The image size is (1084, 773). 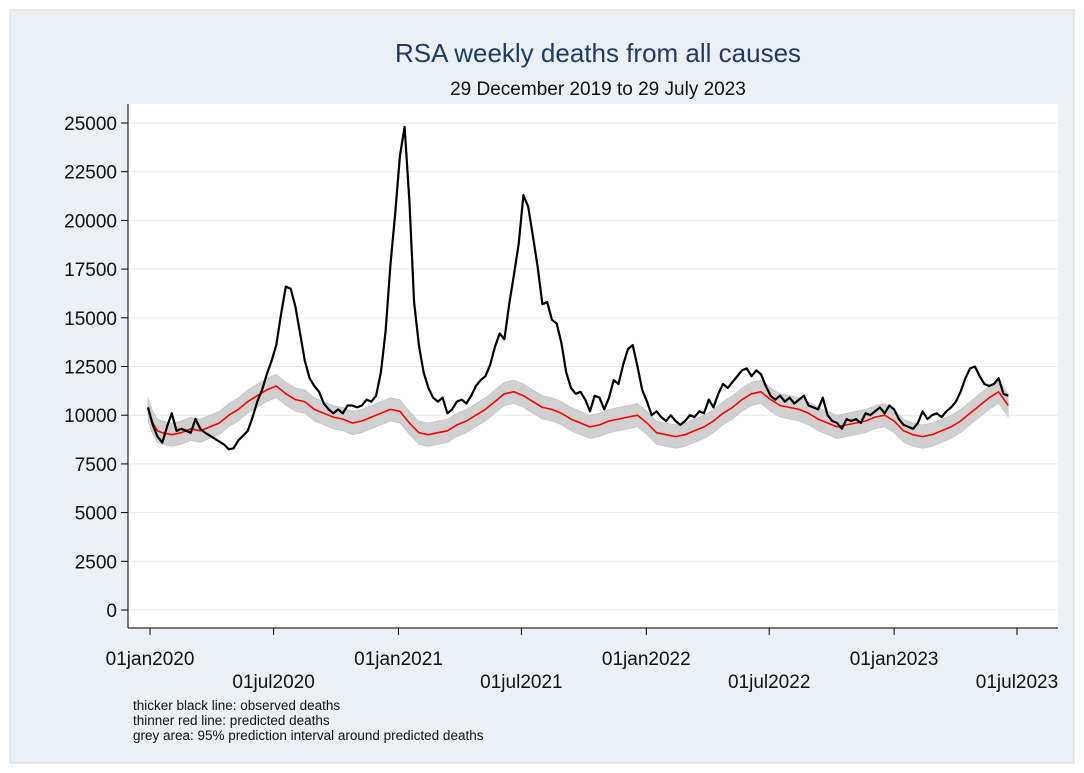 What do you see at coordinates (90, 416) in the screenshot?
I see `ytick-label-4: 10000` at bounding box center [90, 416].